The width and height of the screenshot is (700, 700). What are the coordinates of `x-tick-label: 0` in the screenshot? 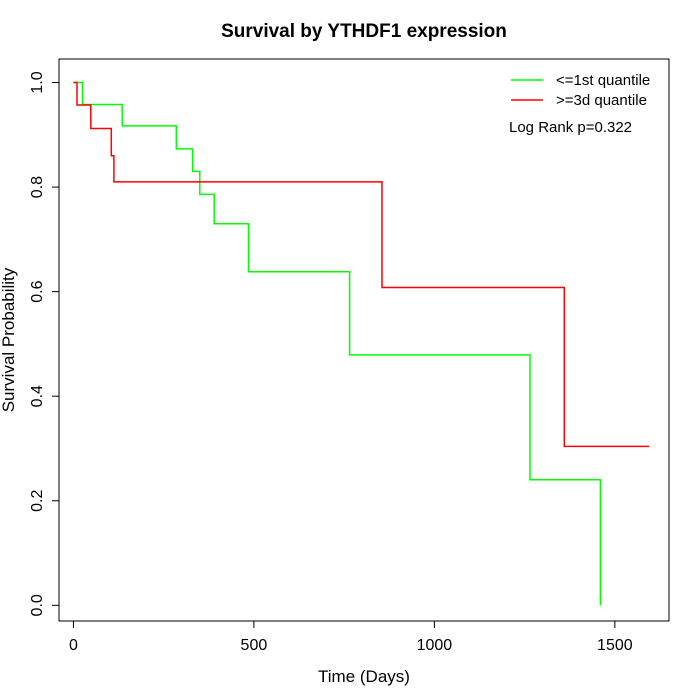 It's located at (73, 645).